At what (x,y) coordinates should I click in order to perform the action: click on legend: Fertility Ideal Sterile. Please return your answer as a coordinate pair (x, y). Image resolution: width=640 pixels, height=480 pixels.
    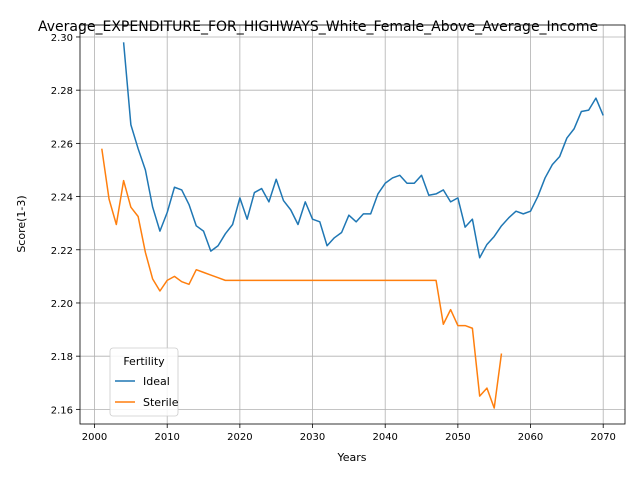
    Looking at the image, I should click on (144, 382).